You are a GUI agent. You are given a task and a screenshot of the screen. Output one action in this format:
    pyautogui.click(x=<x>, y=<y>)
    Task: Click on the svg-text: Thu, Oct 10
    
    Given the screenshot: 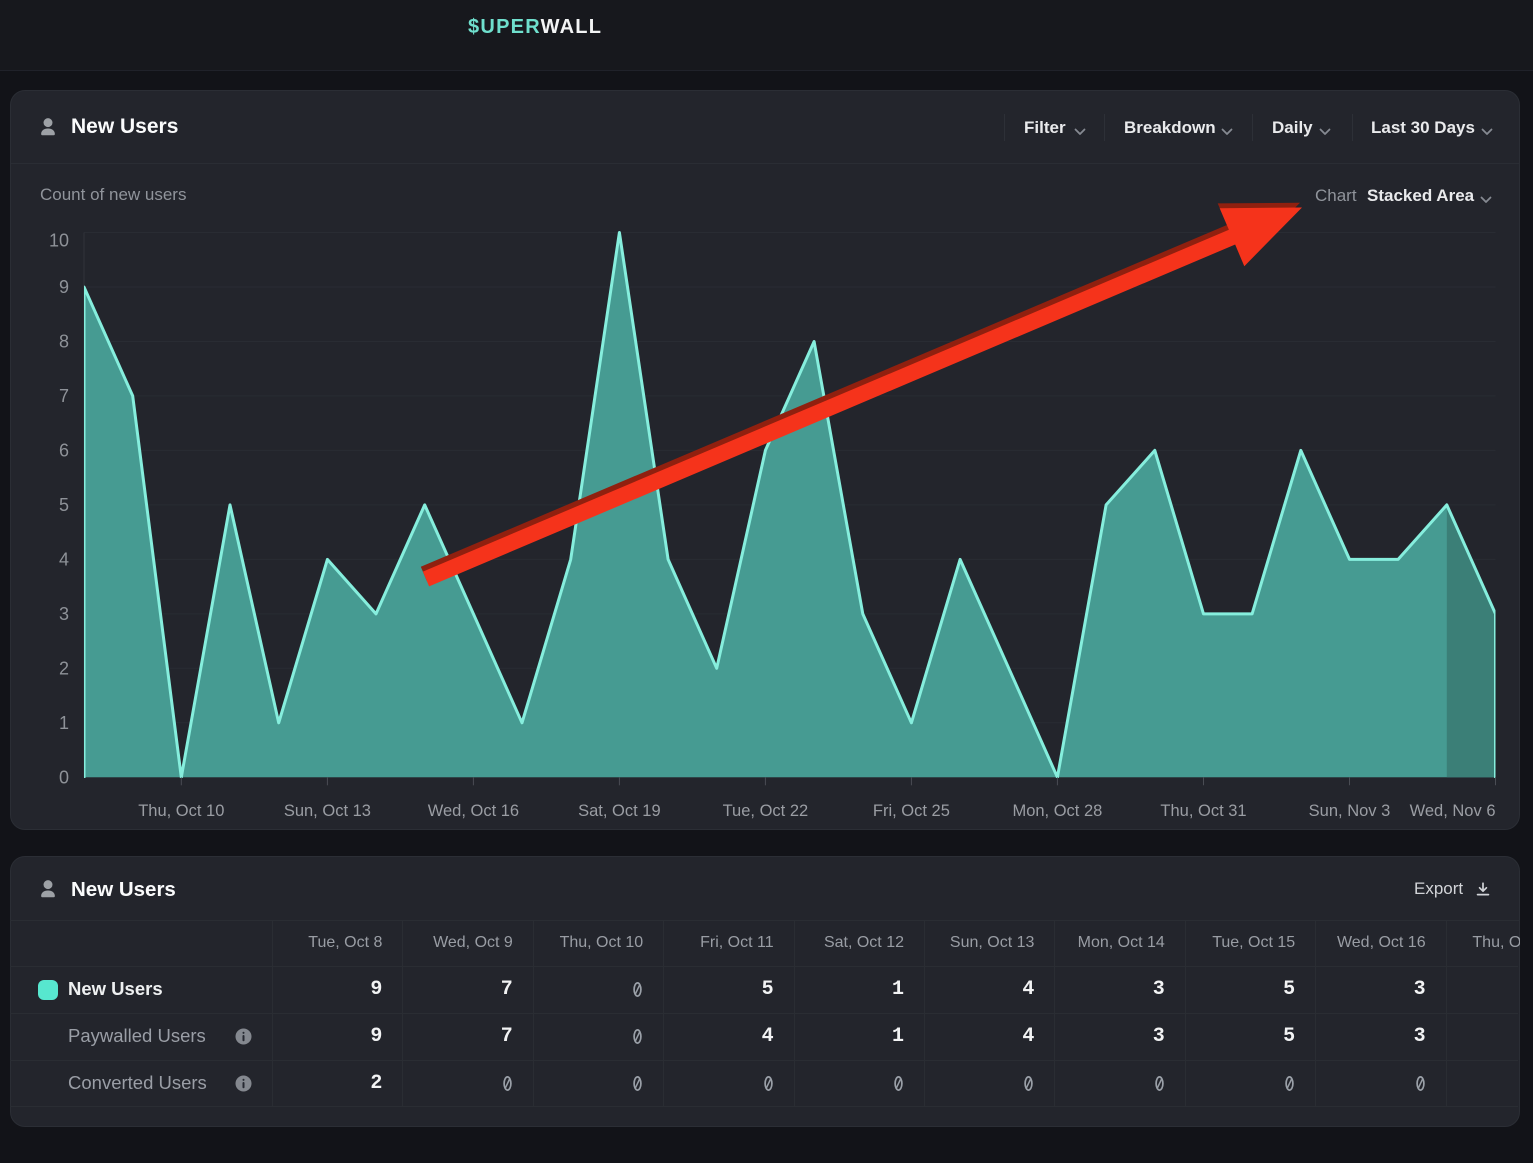 What is the action you would take?
    pyautogui.click(x=181, y=811)
    